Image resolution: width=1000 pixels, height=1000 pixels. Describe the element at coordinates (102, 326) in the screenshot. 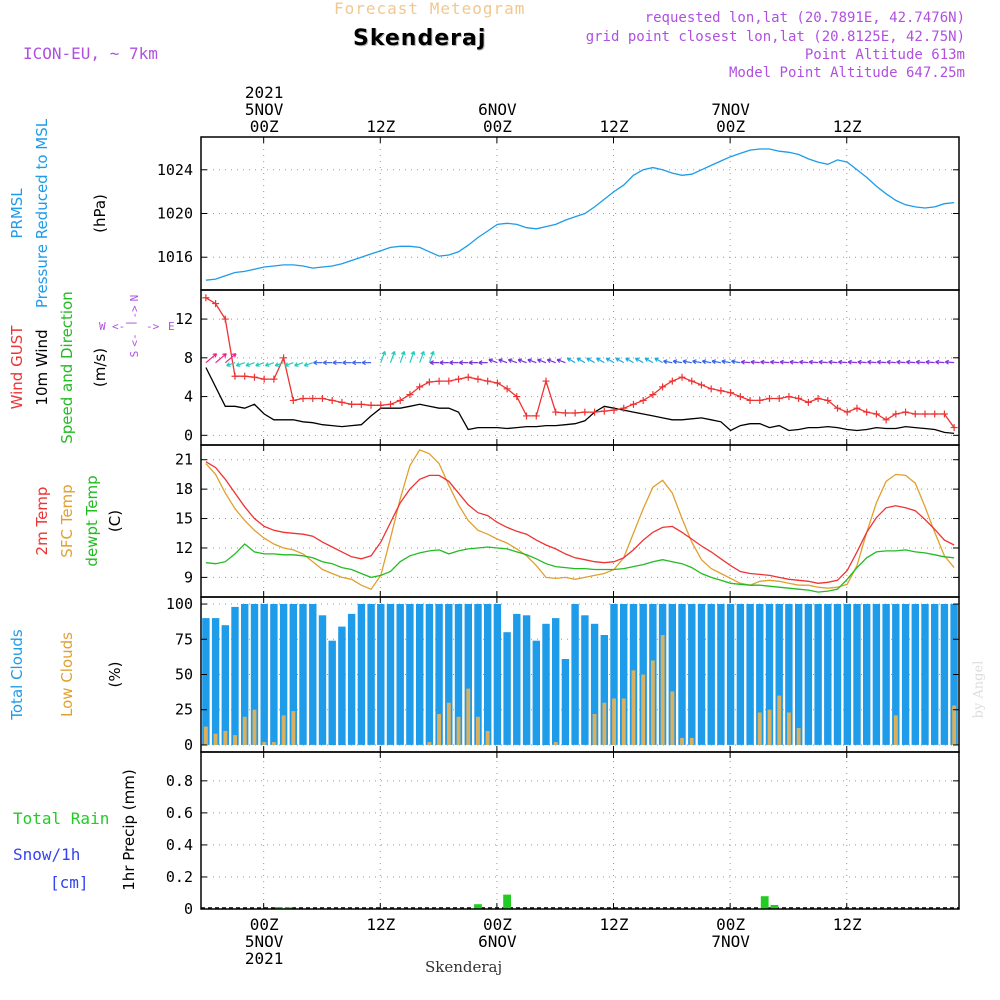

I see `compass-w: W` at that location.